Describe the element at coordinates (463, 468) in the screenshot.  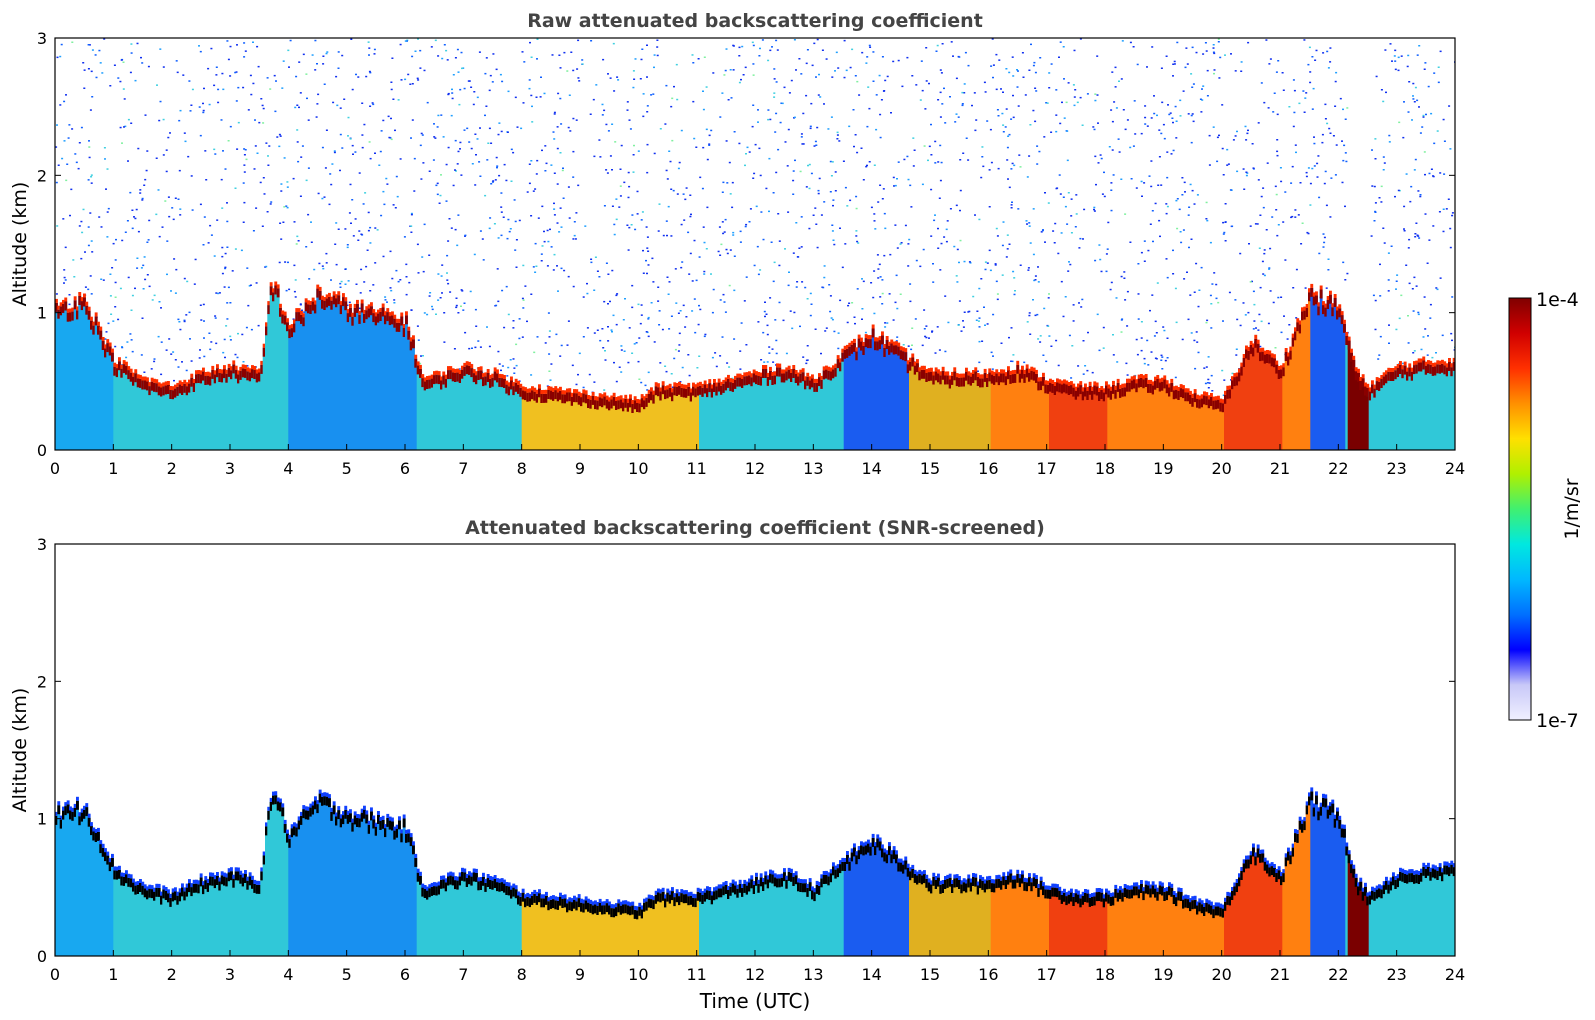
I see `x-tick-label: 7` at that location.